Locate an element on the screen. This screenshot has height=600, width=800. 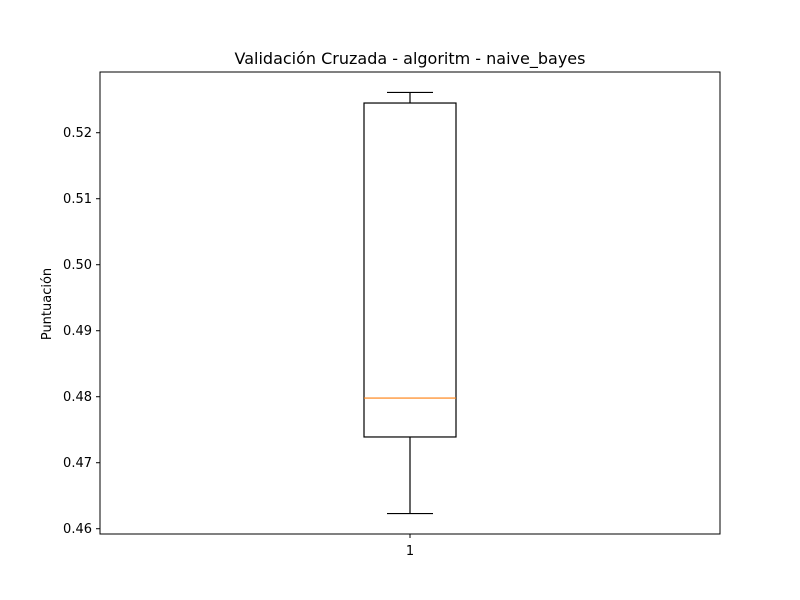
box-iqr is located at coordinates (410, 270).